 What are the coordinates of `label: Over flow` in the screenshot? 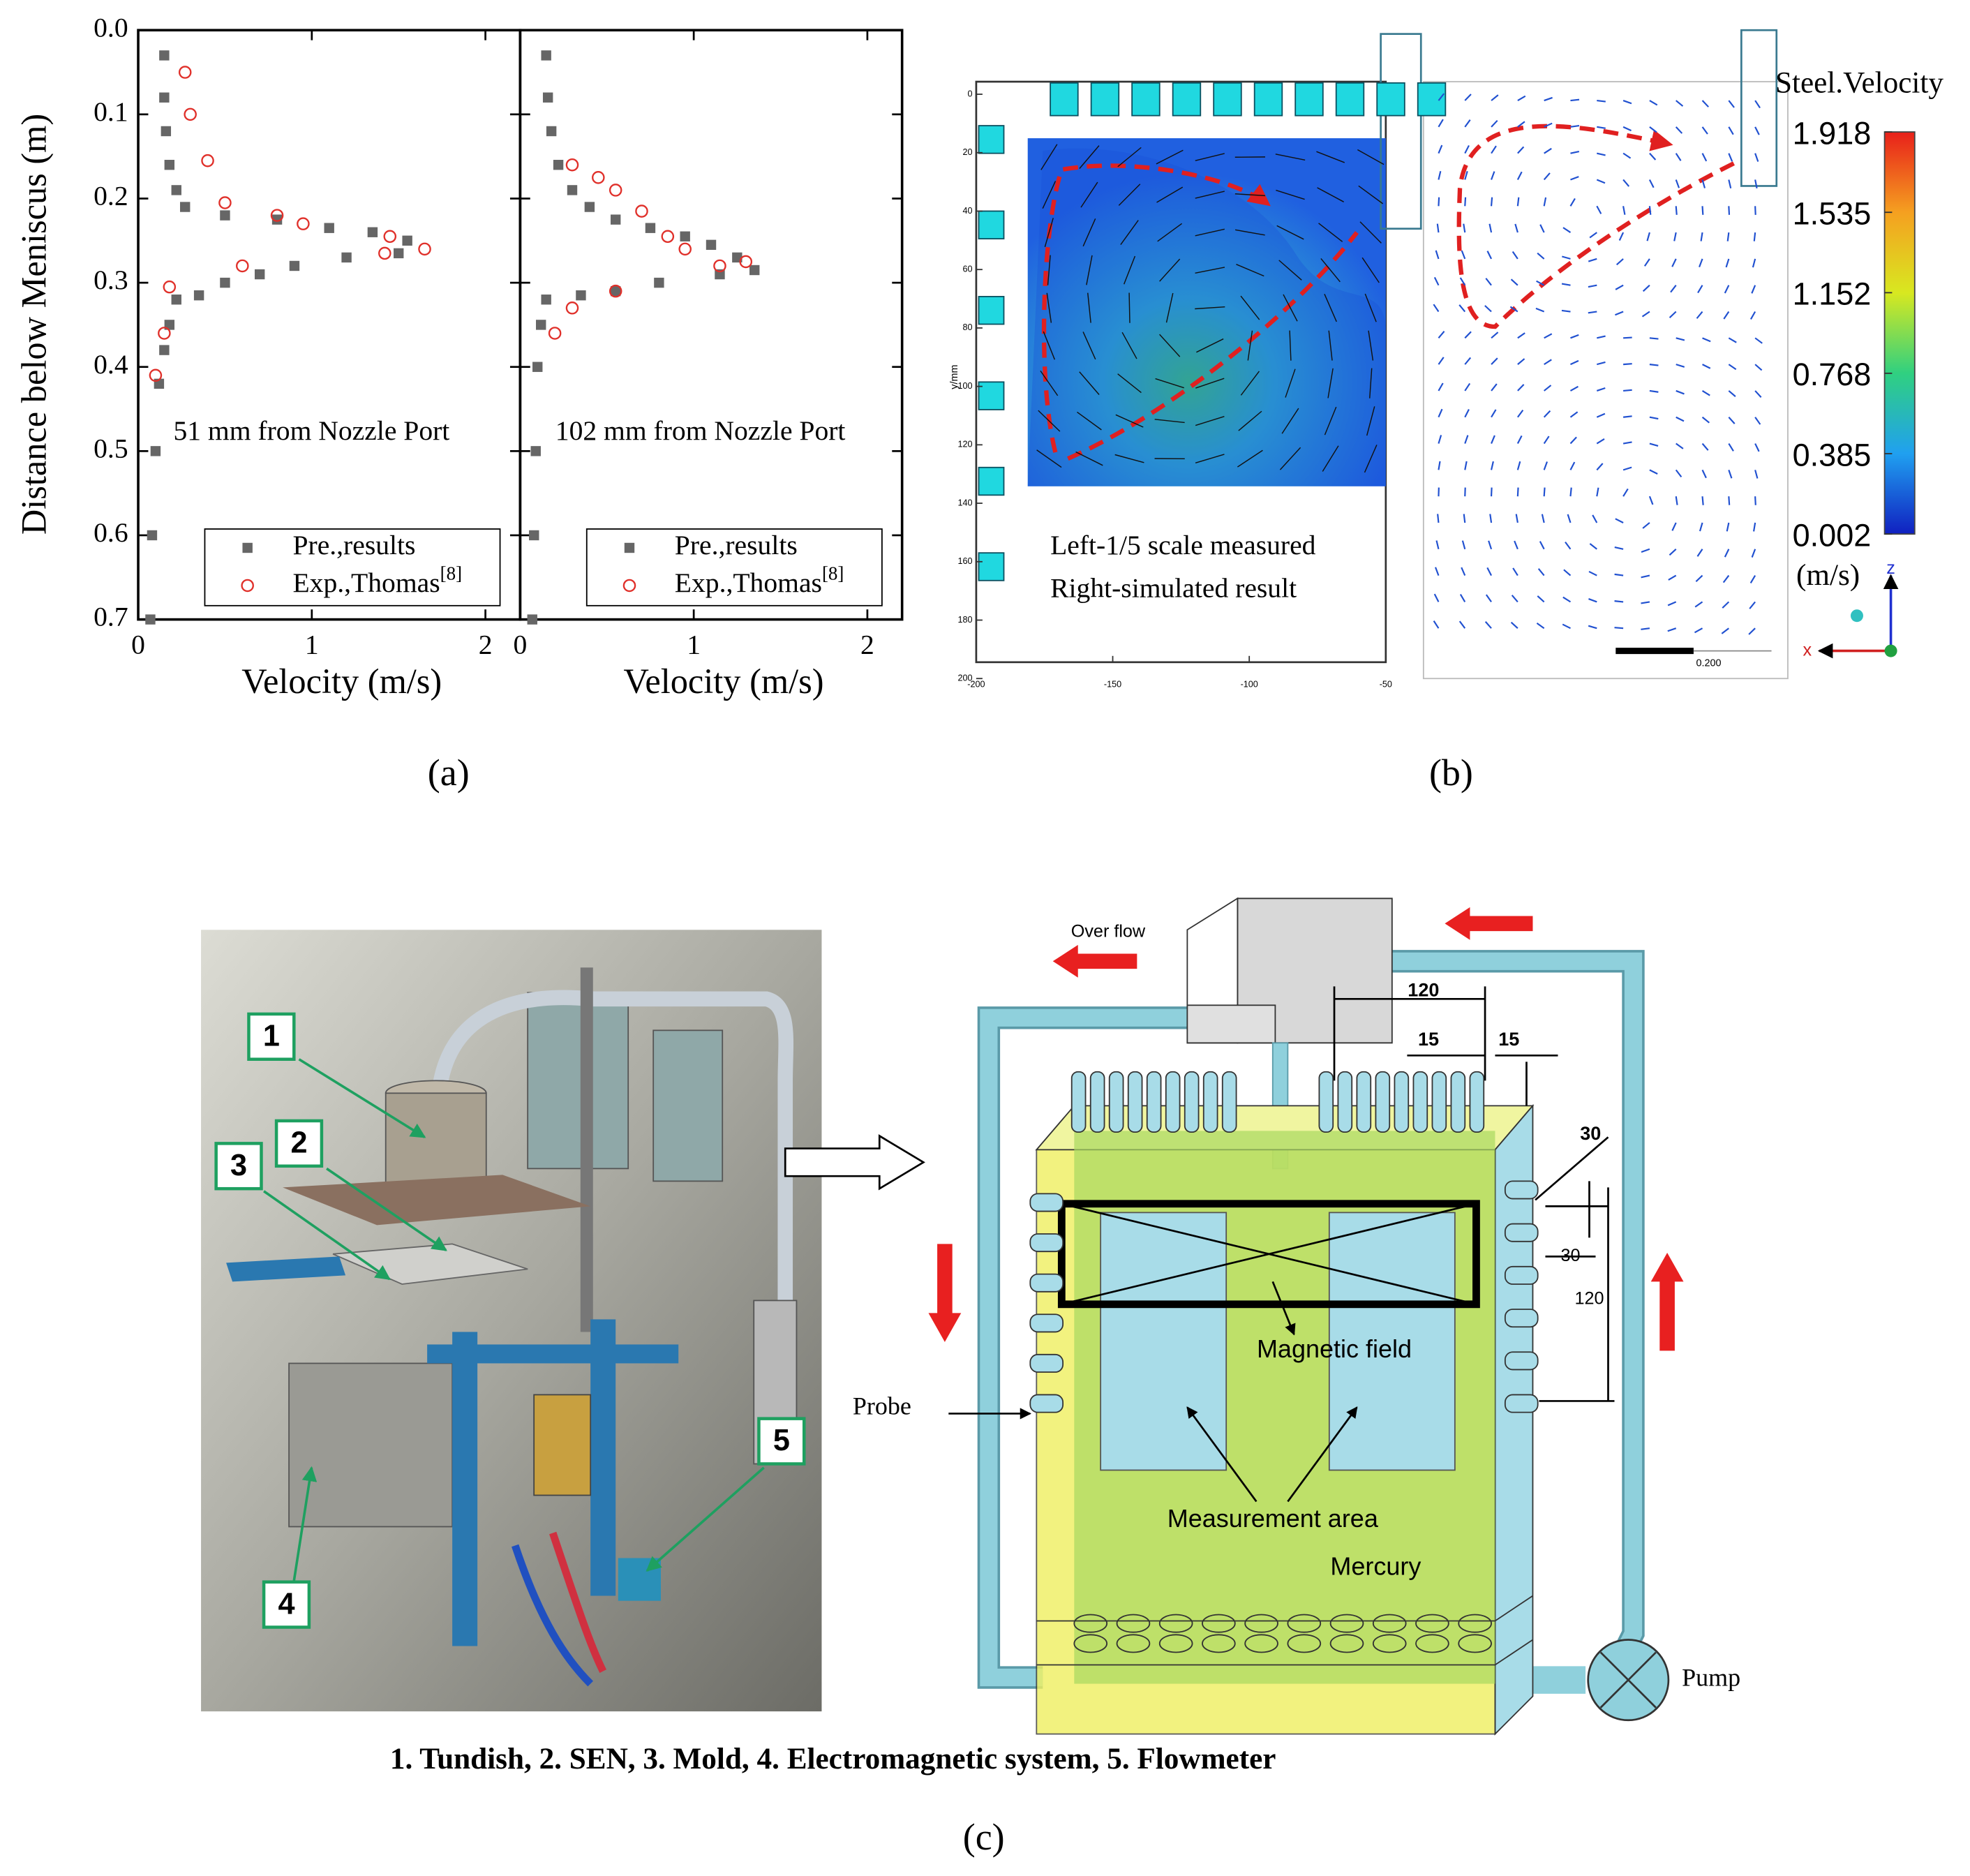 It's located at (1108, 931).